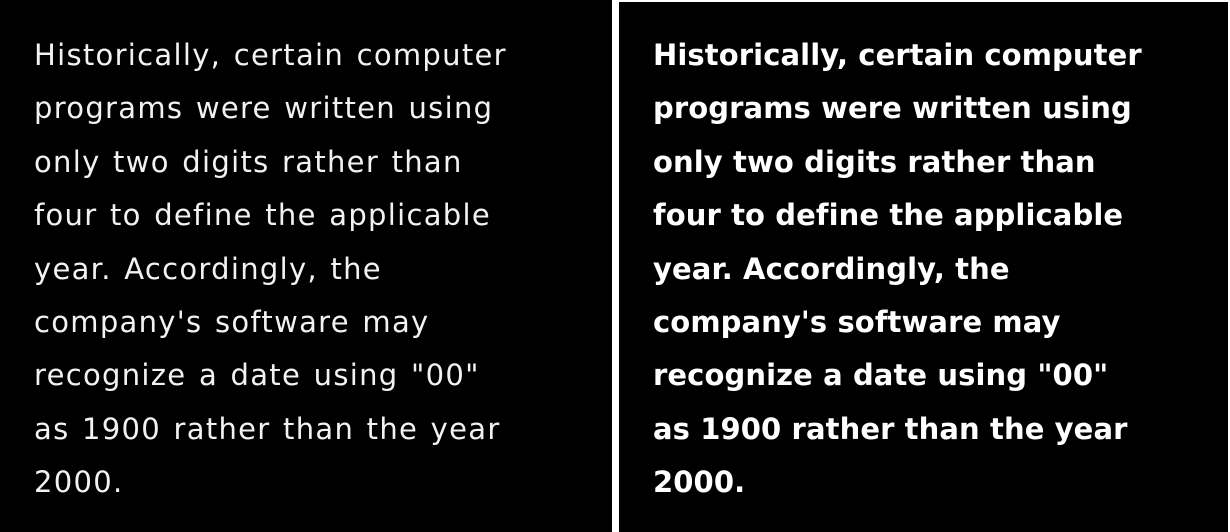 The height and width of the screenshot is (532, 1230). Describe the element at coordinates (267, 428) in the screenshot. I see `left-line-8: as 1900 rather than the year` at that location.